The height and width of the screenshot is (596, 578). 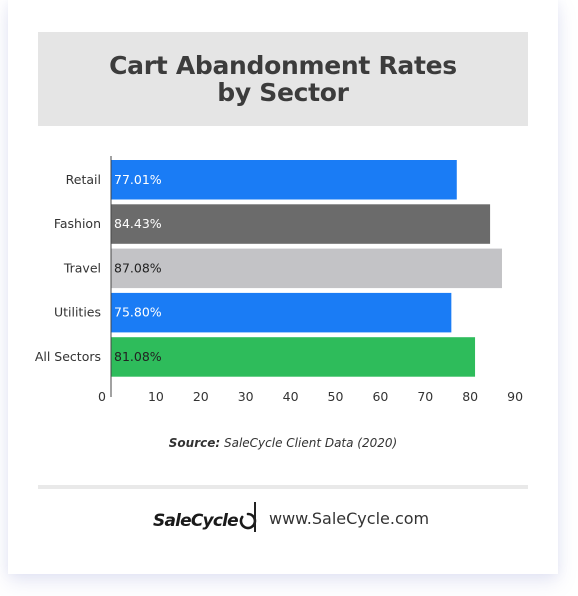 I want to click on bar-value-label: 75.80%, so click(x=138, y=312).